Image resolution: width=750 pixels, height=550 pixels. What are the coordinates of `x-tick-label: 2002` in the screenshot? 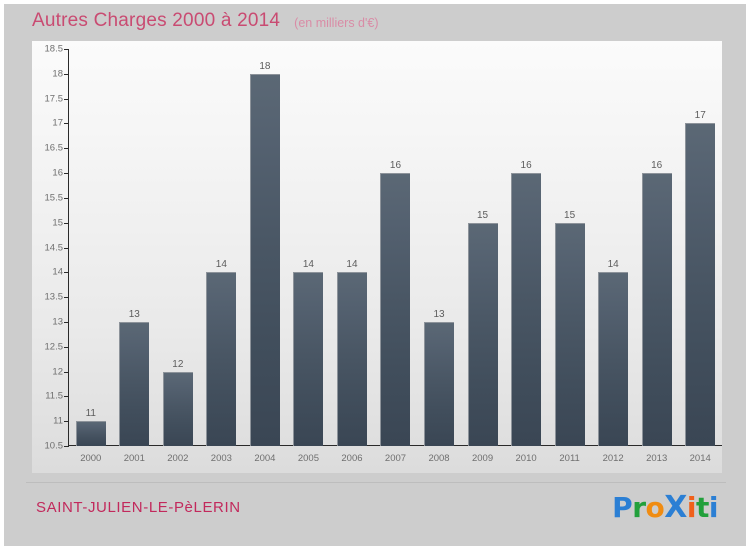 It's located at (178, 458).